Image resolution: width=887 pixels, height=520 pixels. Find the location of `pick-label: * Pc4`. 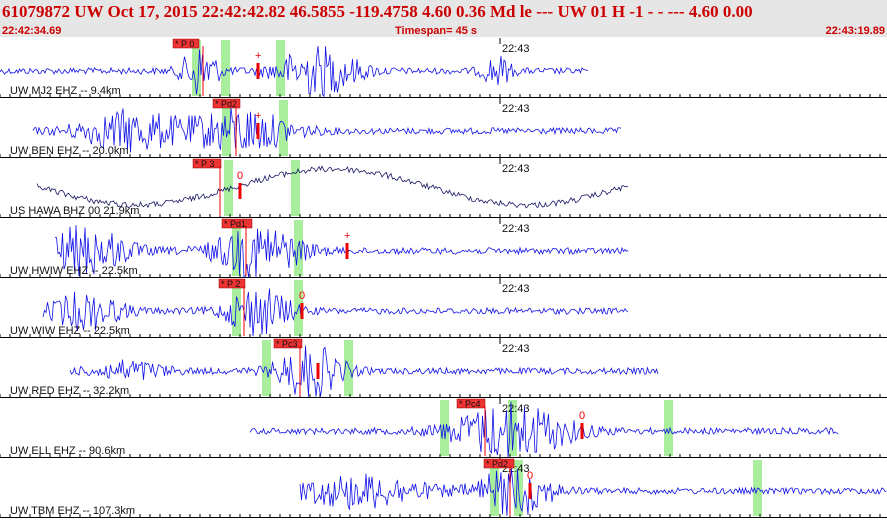

pick-label: * Pc4 is located at coordinates (470, 404).